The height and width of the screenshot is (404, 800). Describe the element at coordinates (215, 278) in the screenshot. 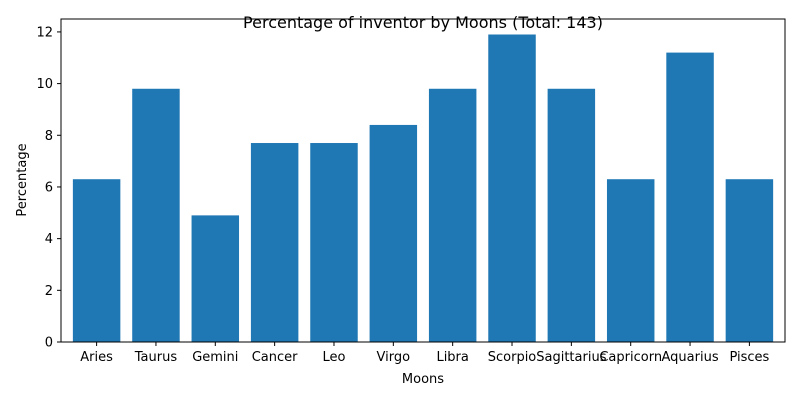

I see `bar-gemini` at that location.